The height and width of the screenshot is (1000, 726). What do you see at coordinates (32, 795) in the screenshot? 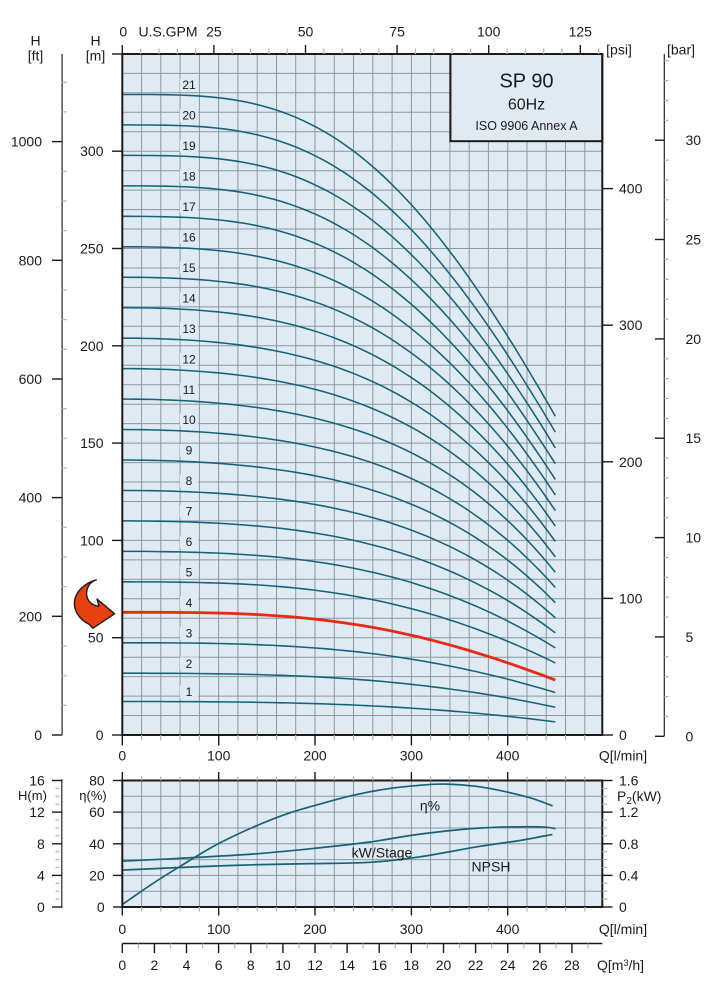
I see `svg-text: H(m)` at bounding box center [32, 795].